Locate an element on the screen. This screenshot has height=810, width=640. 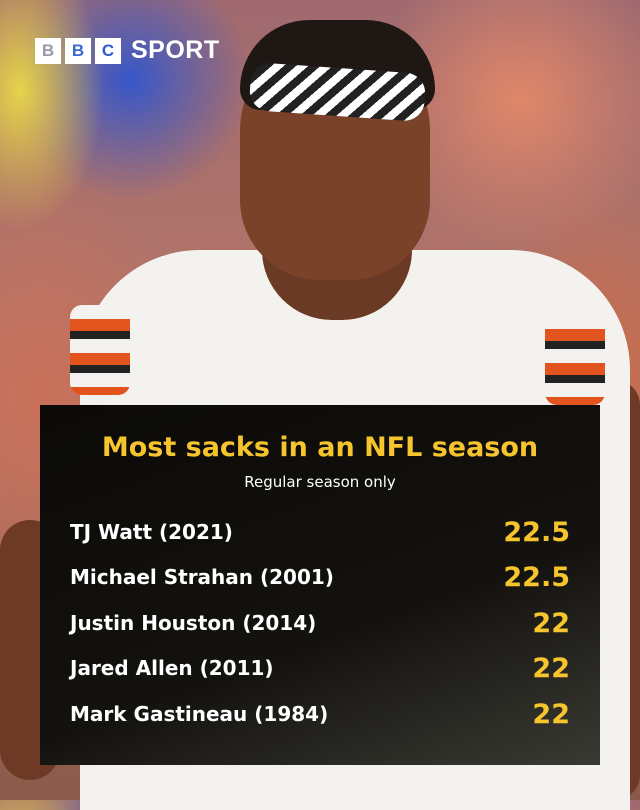
table-row: Mark Gastineau (1984) 22 is located at coordinates (320, 714).